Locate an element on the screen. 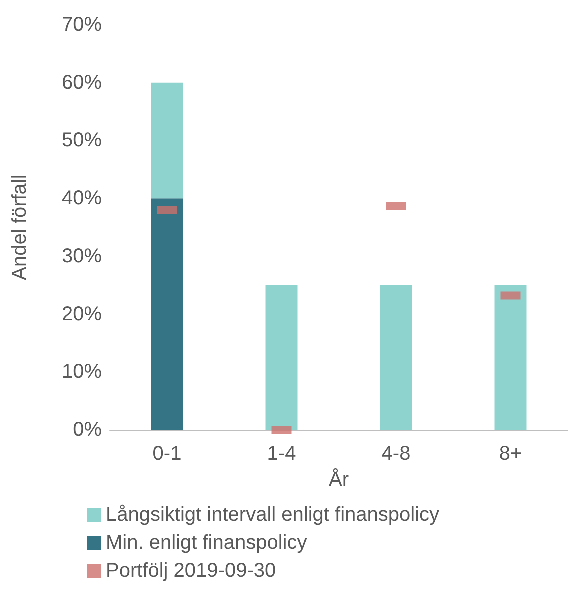 Image resolution: width=573 pixels, height=593 pixels. y-tick-label: 30% is located at coordinates (82, 256).